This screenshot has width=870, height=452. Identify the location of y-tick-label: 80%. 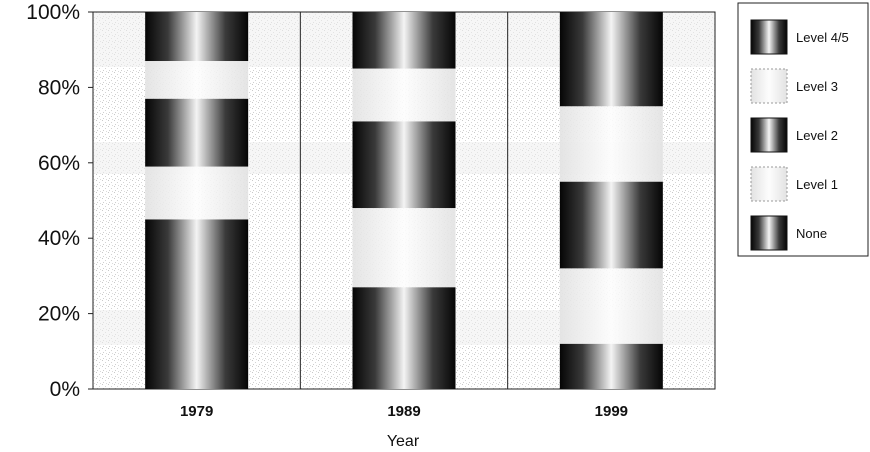
(59, 87).